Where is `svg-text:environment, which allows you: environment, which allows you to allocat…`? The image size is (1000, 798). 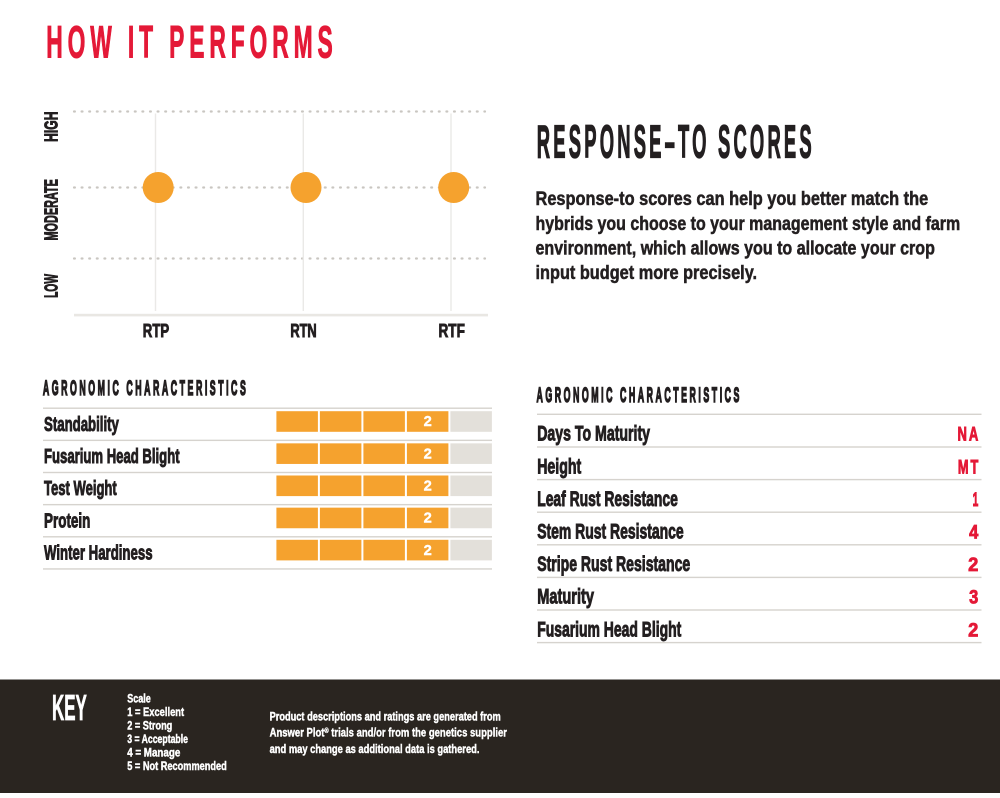 svg-text:environment, which allows you: environment, which allows you to allocat… is located at coordinates (736, 248).